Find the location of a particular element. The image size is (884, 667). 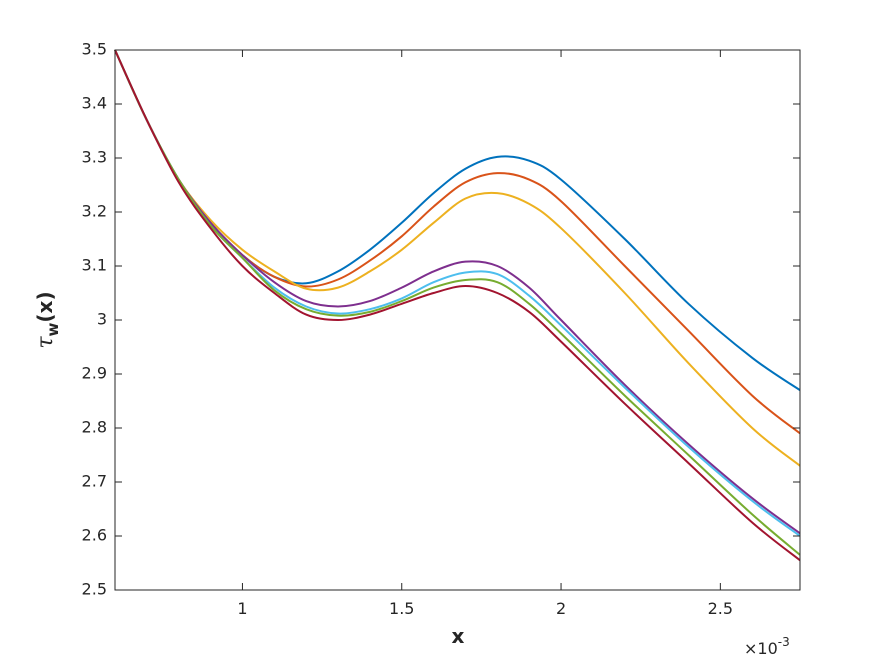

y-axis-label: τw(x) is located at coordinates (47, 319).